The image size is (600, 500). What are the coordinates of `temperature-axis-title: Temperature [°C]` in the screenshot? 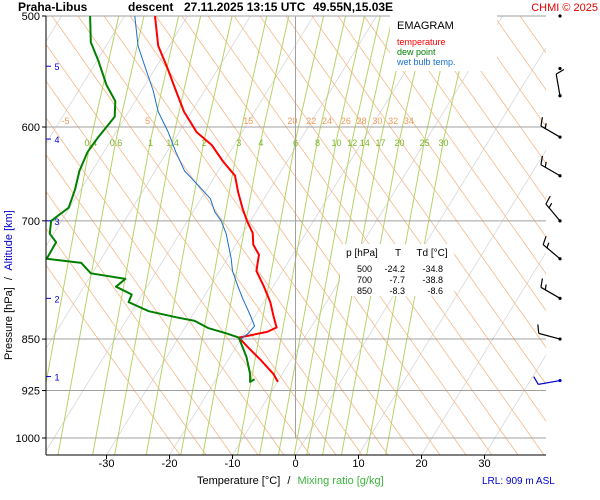 It's located at (238, 481).